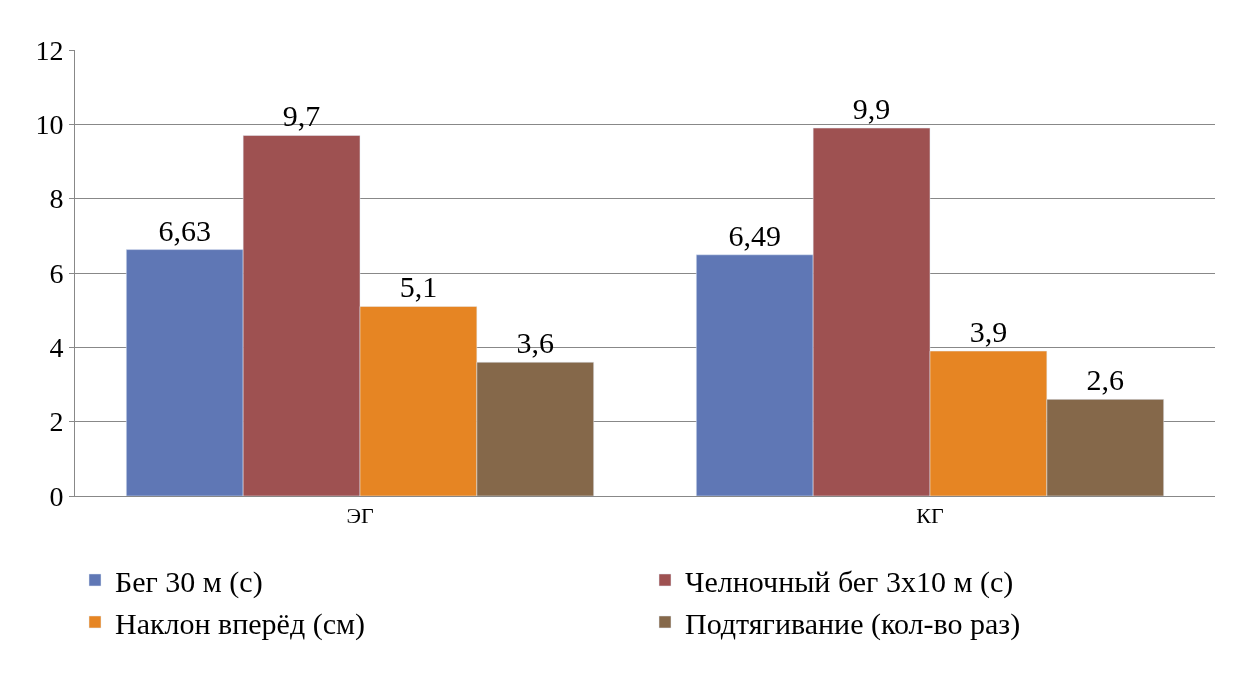 The image size is (1243, 691). Describe the element at coordinates (1105, 380) in the screenshot. I see `data-label: 2,6` at that location.